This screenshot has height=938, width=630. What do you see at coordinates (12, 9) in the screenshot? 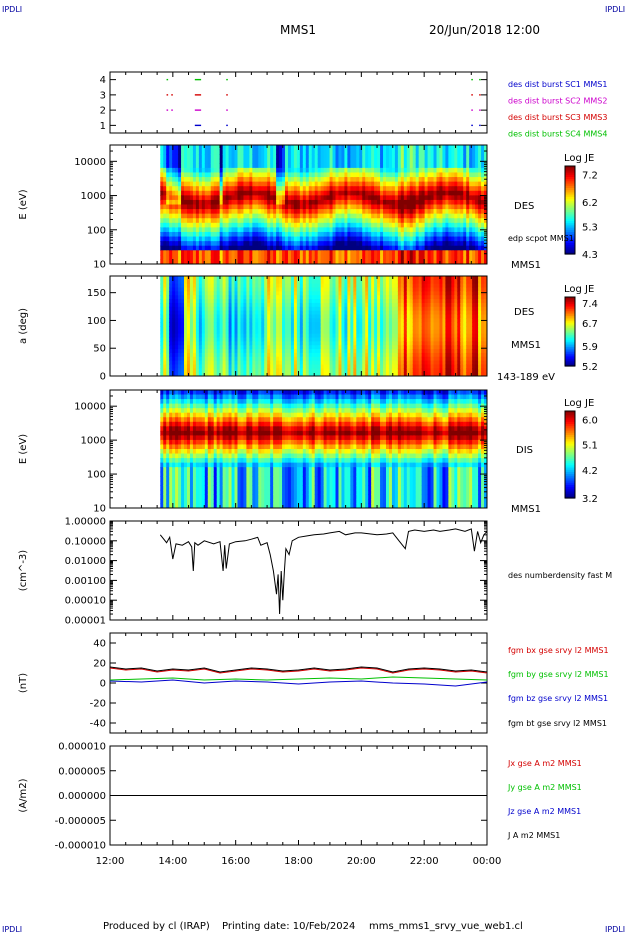
I see `corner-label-top-left: IPDLI` at bounding box center [12, 9].